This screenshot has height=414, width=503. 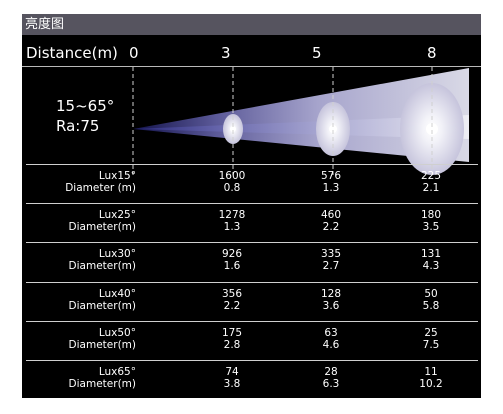 I want to click on beam-spec: 15~65° Ra:75, so click(x=85, y=116).